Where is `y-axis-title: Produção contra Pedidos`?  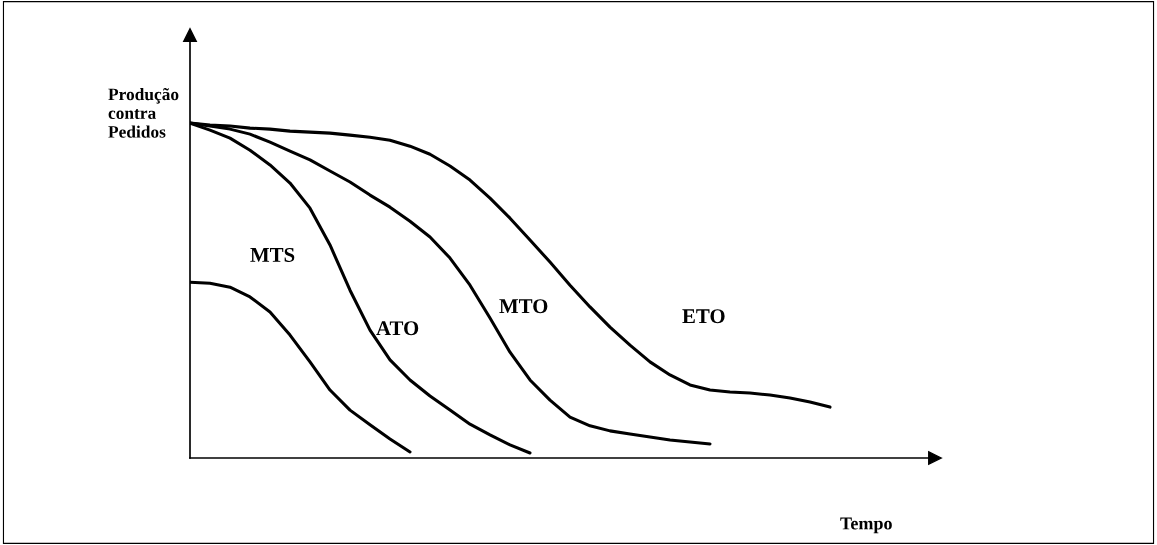
y-axis-title: Produção contra Pedidos is located at coordinates (143, 112).